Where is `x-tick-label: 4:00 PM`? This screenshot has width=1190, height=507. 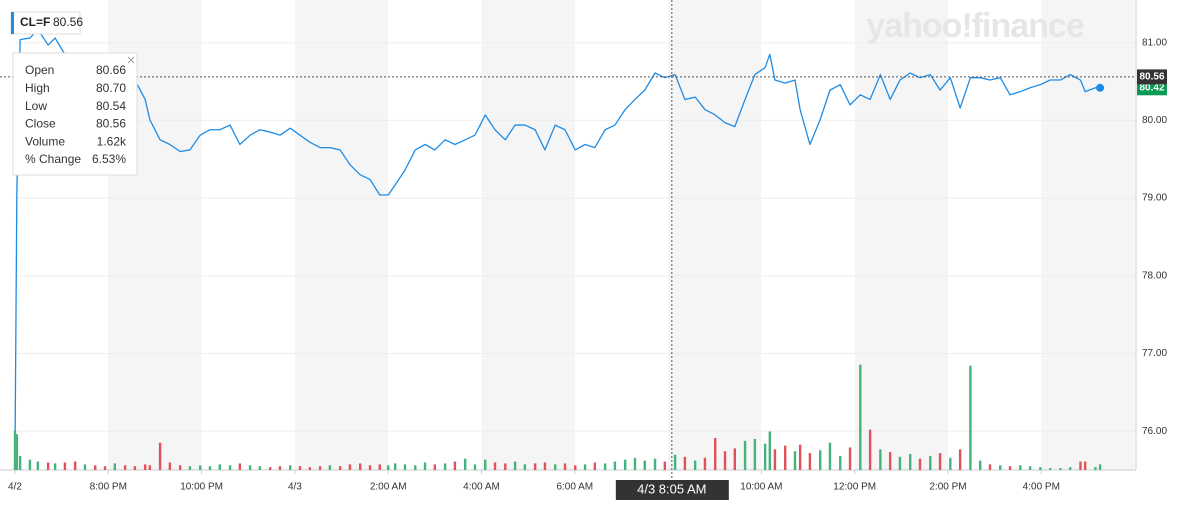 x-tick-label: 4:00 PM is located at coordinates (1041, 487).